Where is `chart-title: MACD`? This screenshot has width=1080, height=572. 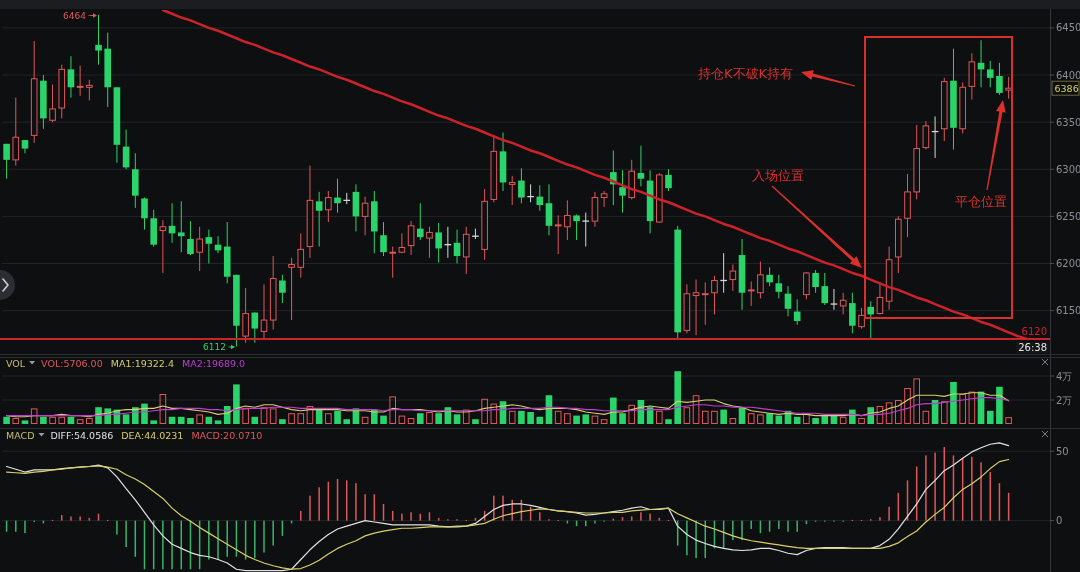
chart-title: MACD is located at coordinates (20, 435).